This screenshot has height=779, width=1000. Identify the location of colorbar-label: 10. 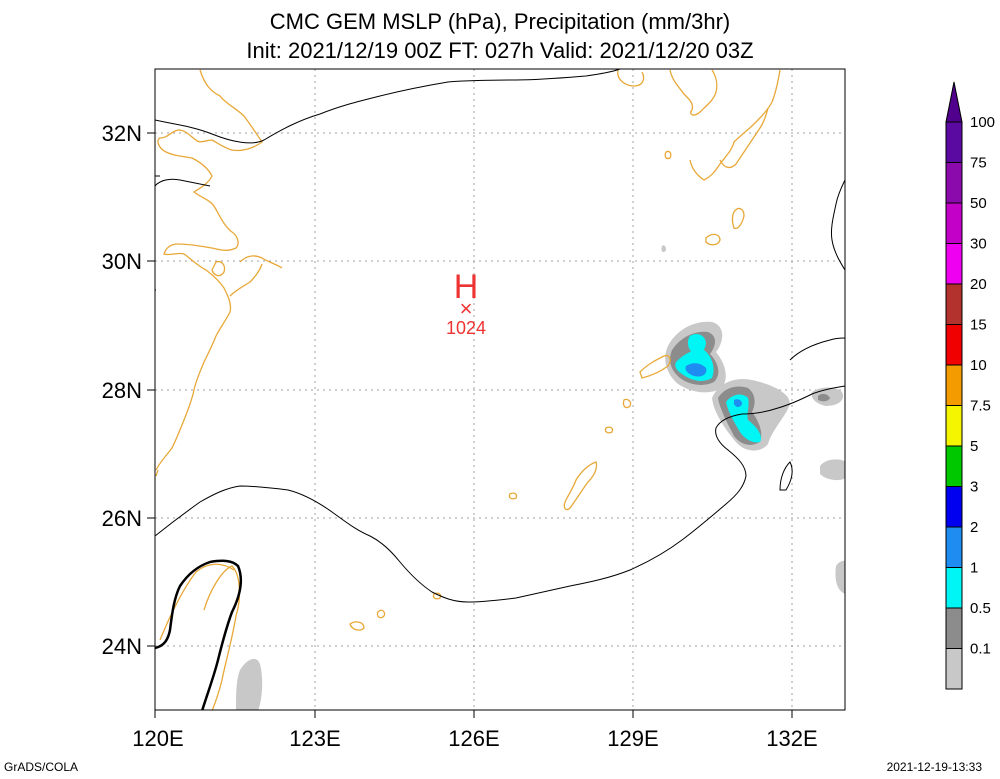
(978, 365).